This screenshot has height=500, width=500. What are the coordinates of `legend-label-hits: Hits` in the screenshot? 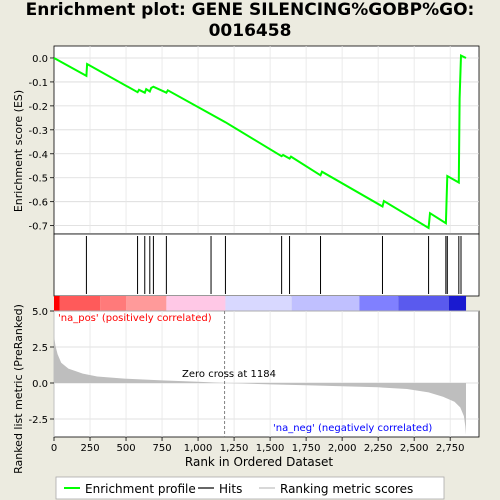 It's located at (230, 489).